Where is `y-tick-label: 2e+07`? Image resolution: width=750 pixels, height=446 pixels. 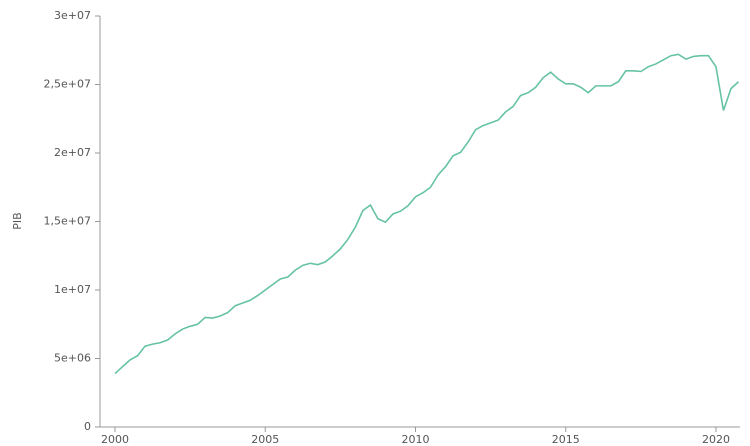
y-tick-label: 2e+07 is located at coordinates (72, 152).